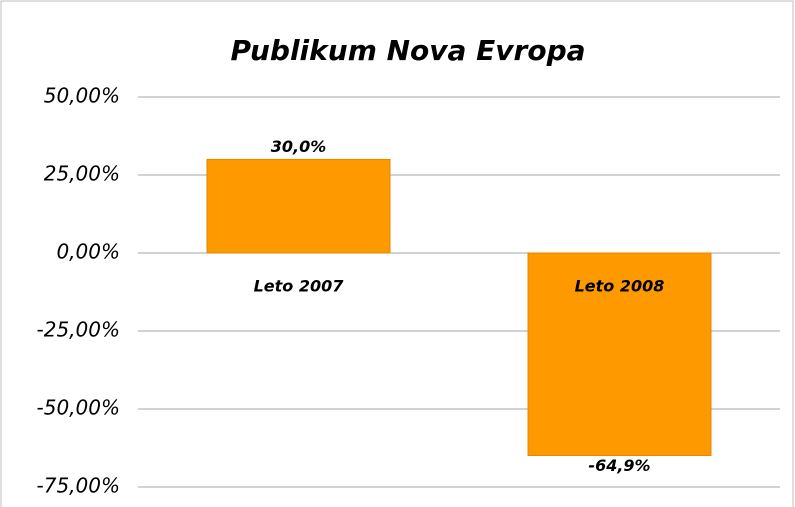 This screenshot has width=795, height=507. What do you see at coordinates (78, 408) in the screenshot?
I see `y-tick-label: -50,00%` at bounding box center [78, 408].